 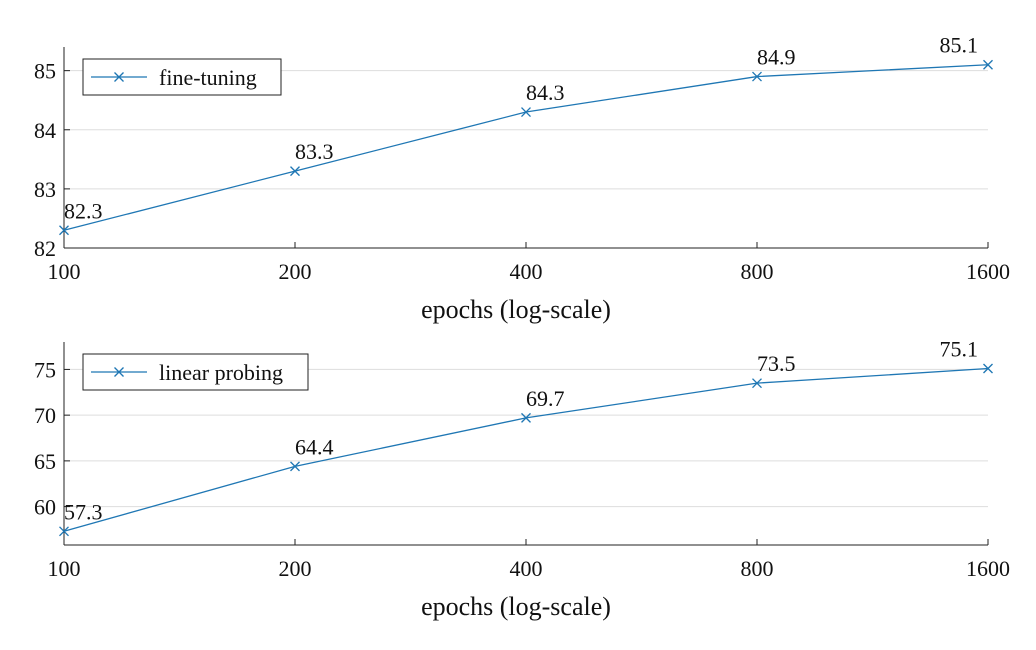 What do you see at coordinates (45, 461) in the screenshot?
I see `y-tick-label: 65` at bounding box center [45, 461].